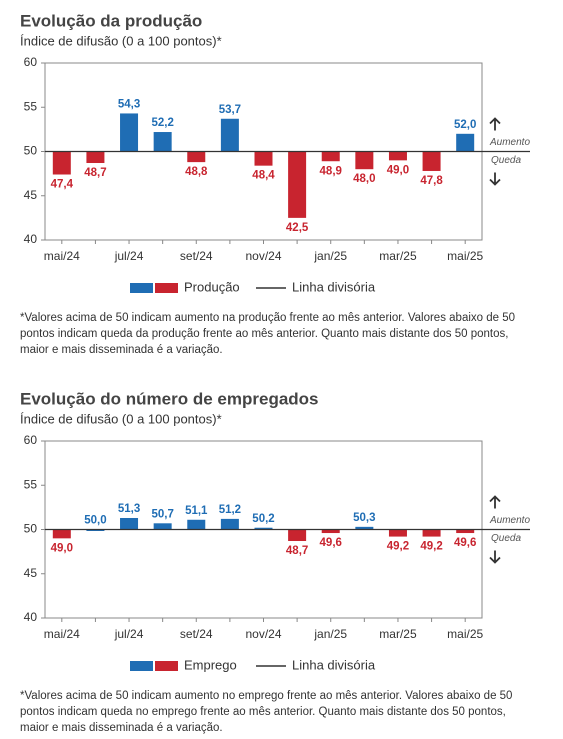 The height and width of the screenshot is (739, 563). What do you see at coordinates (230, 110) in the screenshot?
I see `value-label: 53,7` at bounding box center [230, 110].